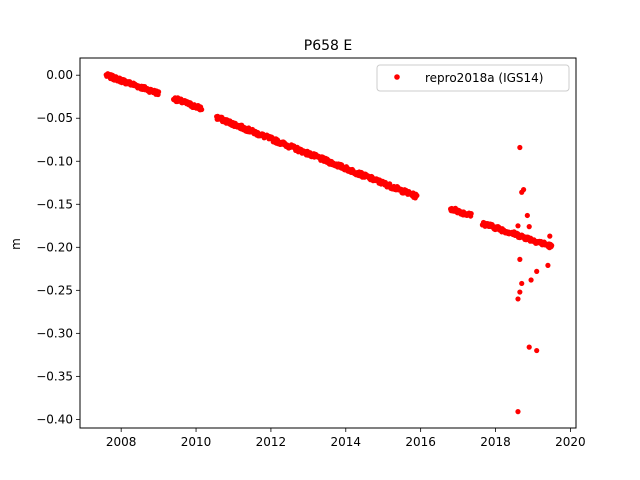 The width and height of the screenshot is (640, 480). What do you see at coordinates (196, 442) in the screenshot?
I see `x-tick-label: 2010` at bounding box center [196, 442].